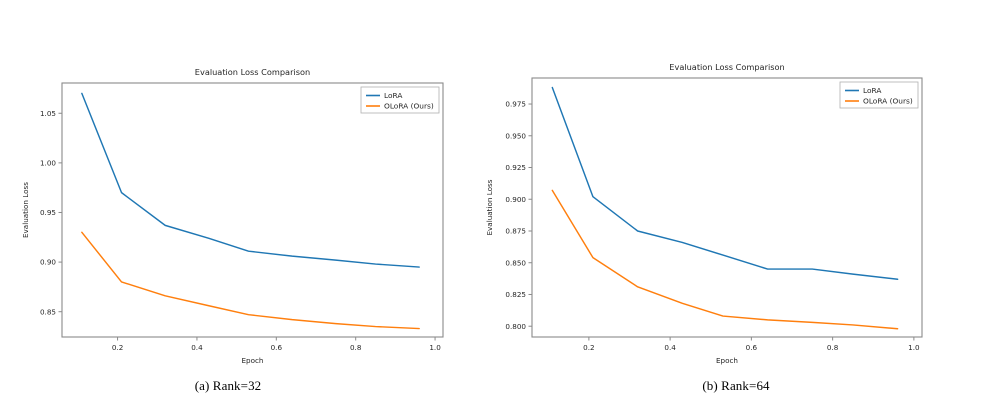 The image size is (1001, 412). I want to click on y-tick-label: 0.950, so click(515, 135).